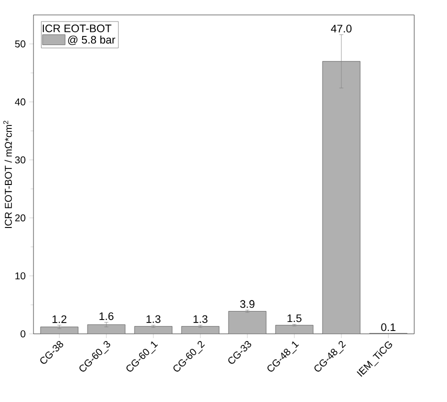 The width and height of the screenshot is (447, 402). Describe the element at coordinates (77, 28) in the screenshot. I see `legend-title: ICR EOT-BOT` at that location.